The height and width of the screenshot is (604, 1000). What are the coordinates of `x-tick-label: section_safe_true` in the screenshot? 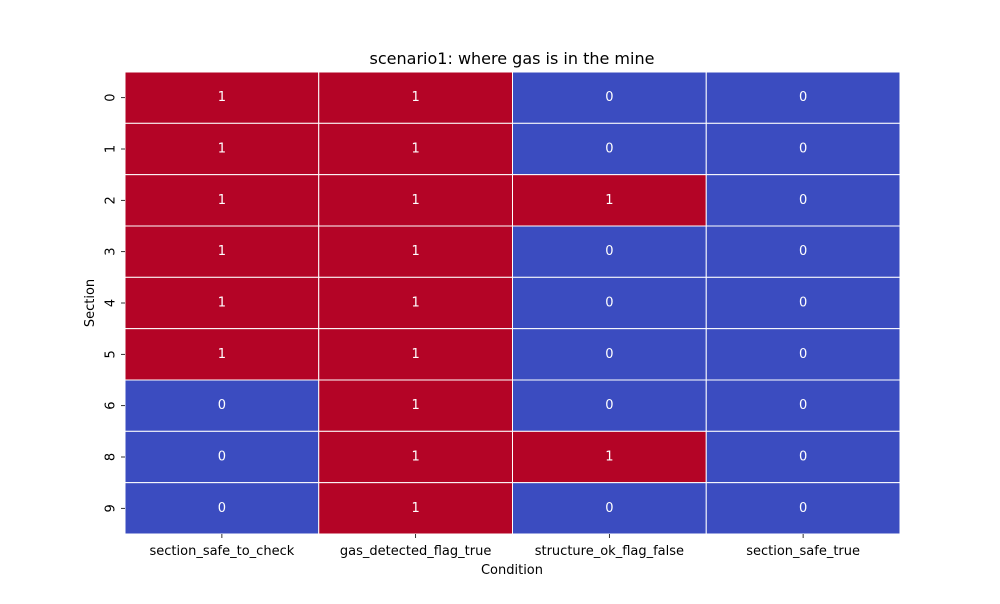 It's located at (803, 551).